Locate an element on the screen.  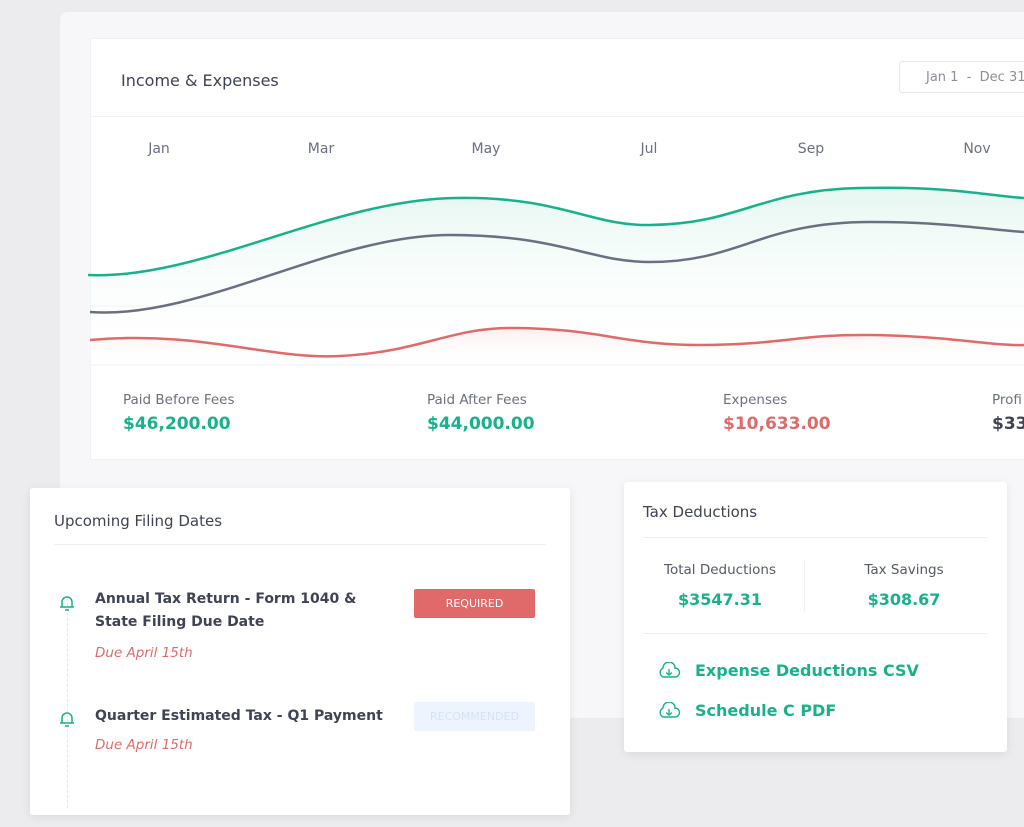
month-label: Nov is located at coordinates (977, 149).